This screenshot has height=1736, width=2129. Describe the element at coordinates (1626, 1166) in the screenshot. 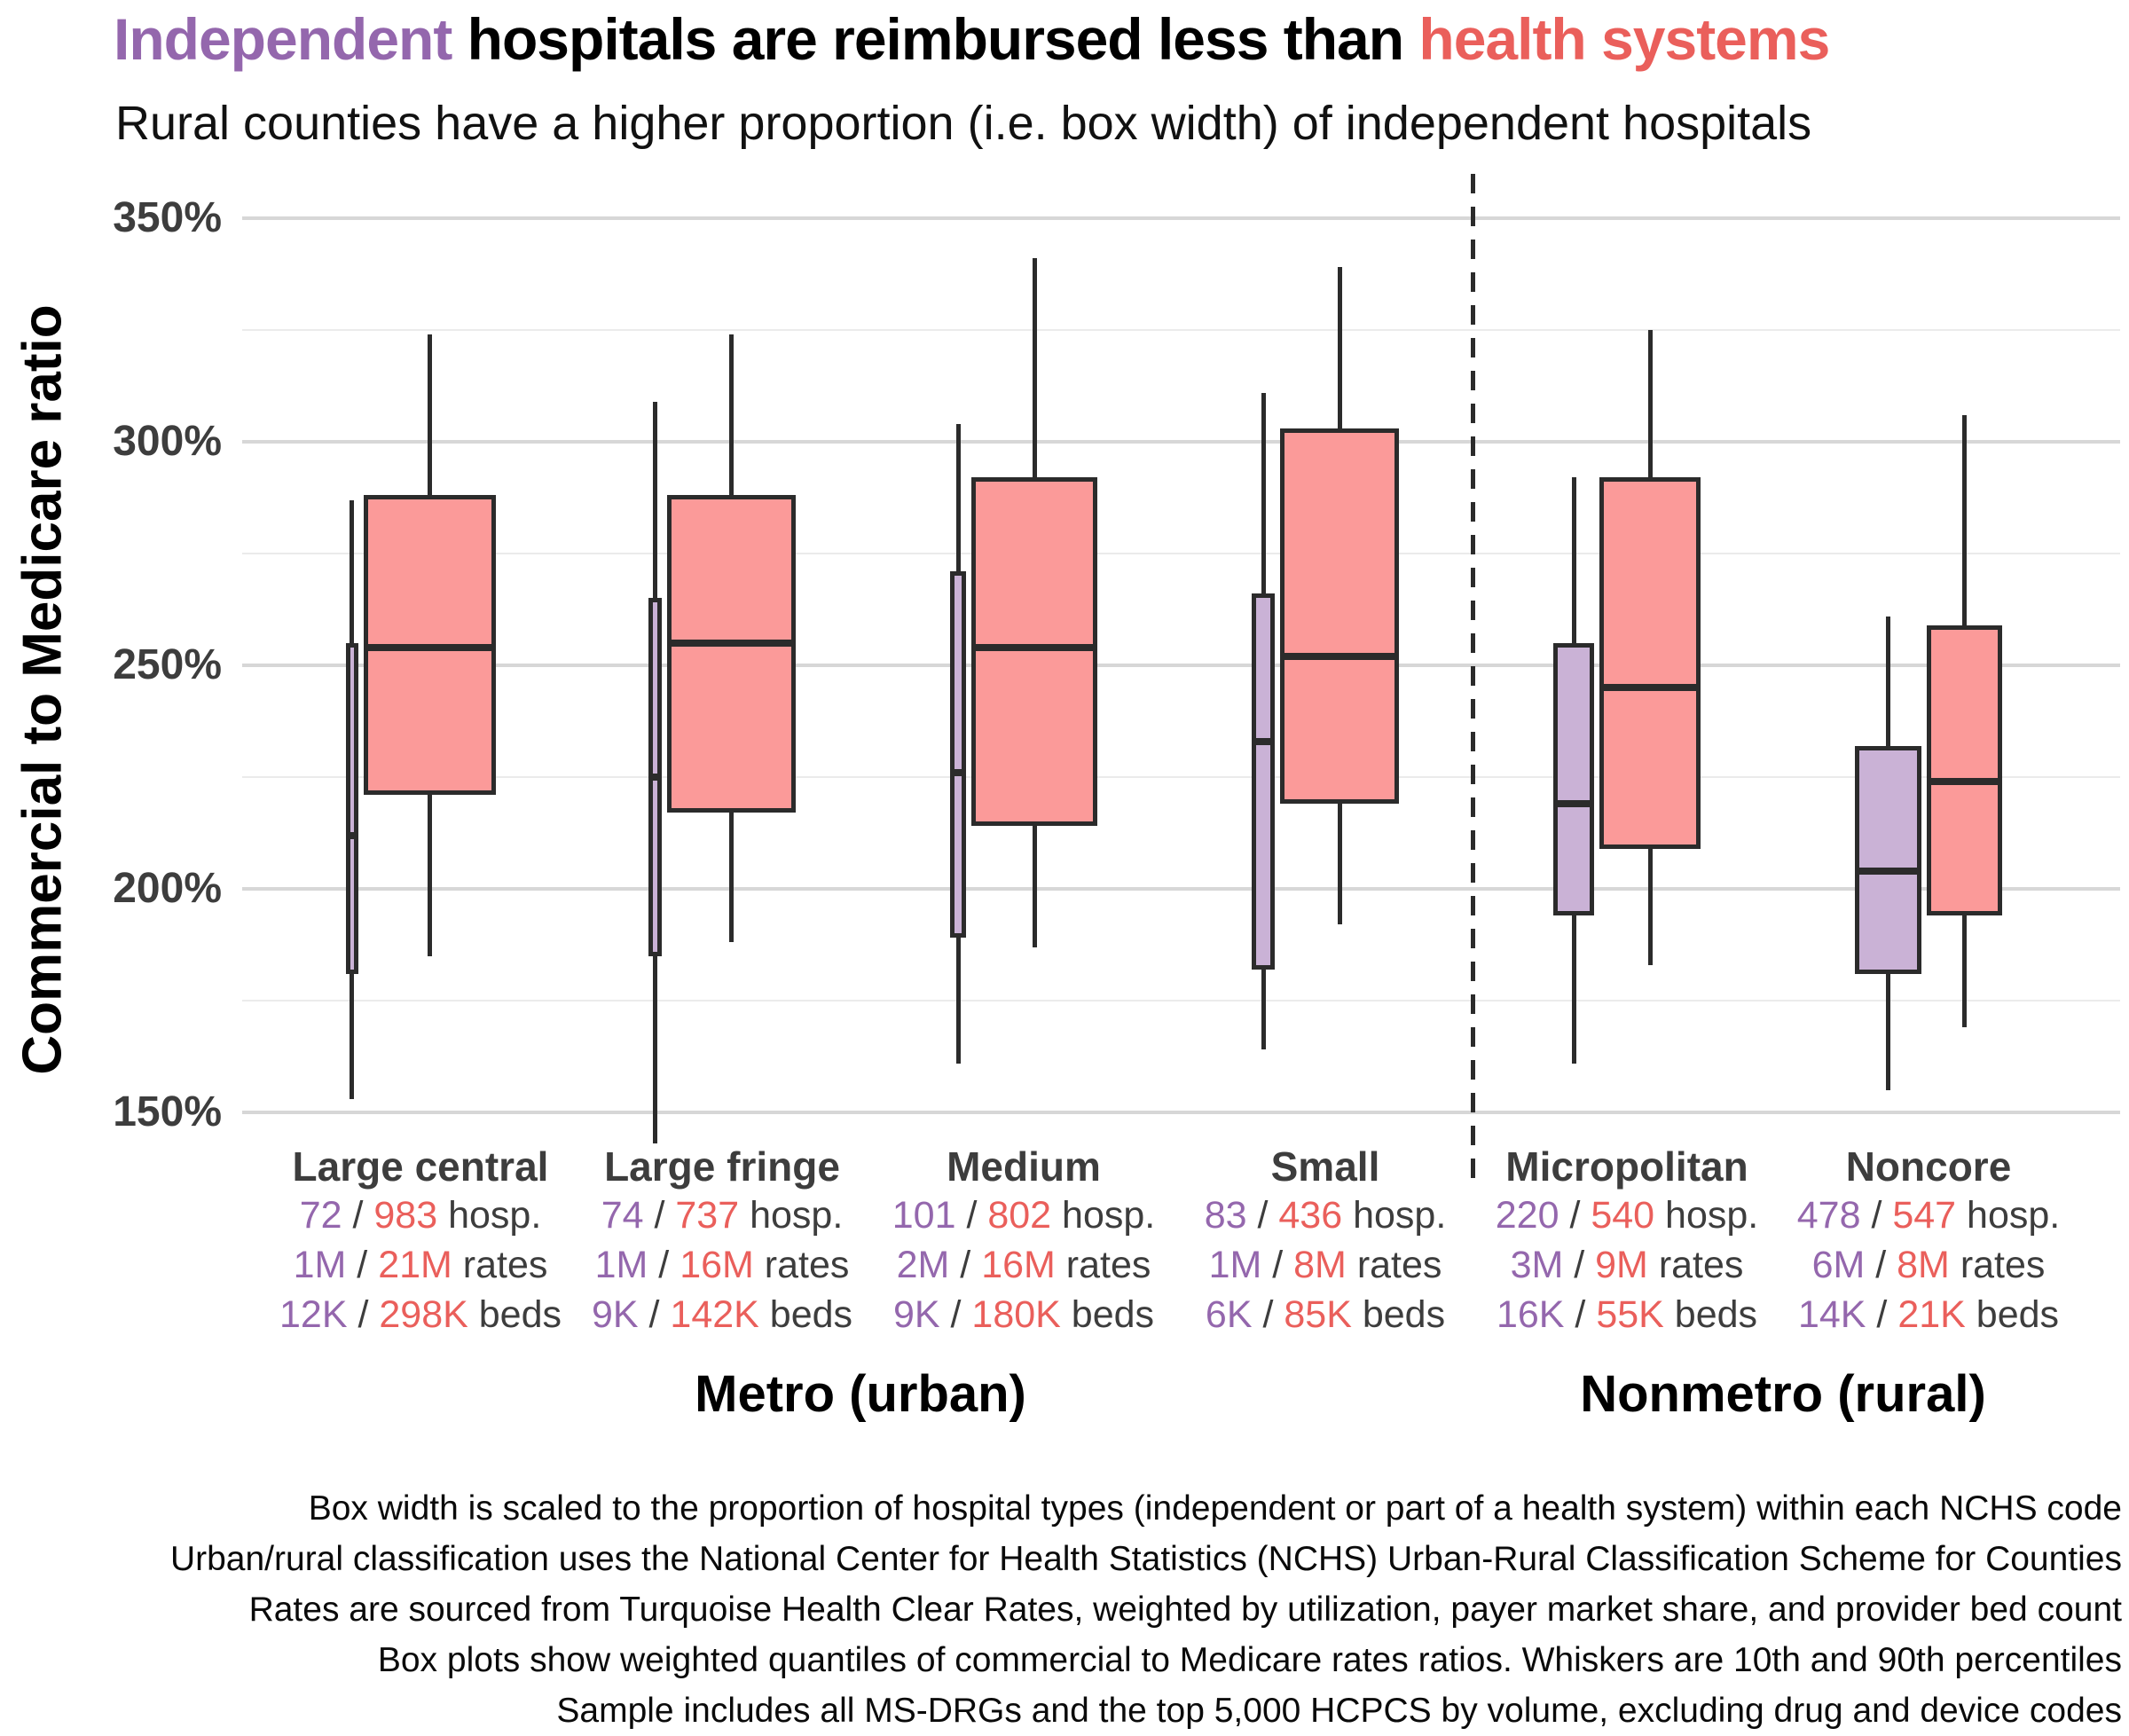

I see `category-label: Micropolitan` at that location.